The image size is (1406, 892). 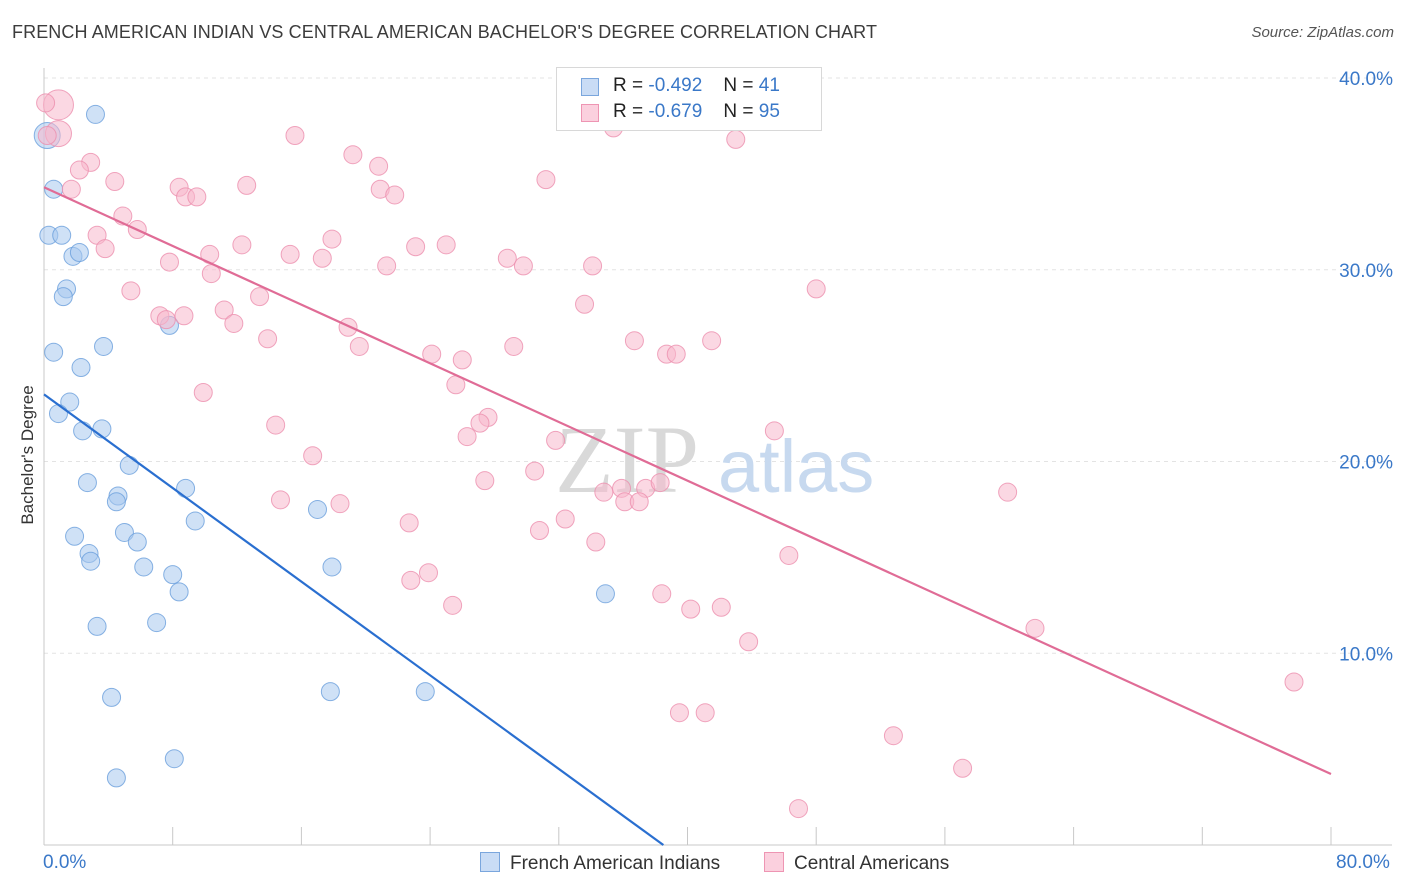 I want to click on stats-legend: R = -0.492 N = 41 R = -0.679 N = 95, so click(x=689, y=99).